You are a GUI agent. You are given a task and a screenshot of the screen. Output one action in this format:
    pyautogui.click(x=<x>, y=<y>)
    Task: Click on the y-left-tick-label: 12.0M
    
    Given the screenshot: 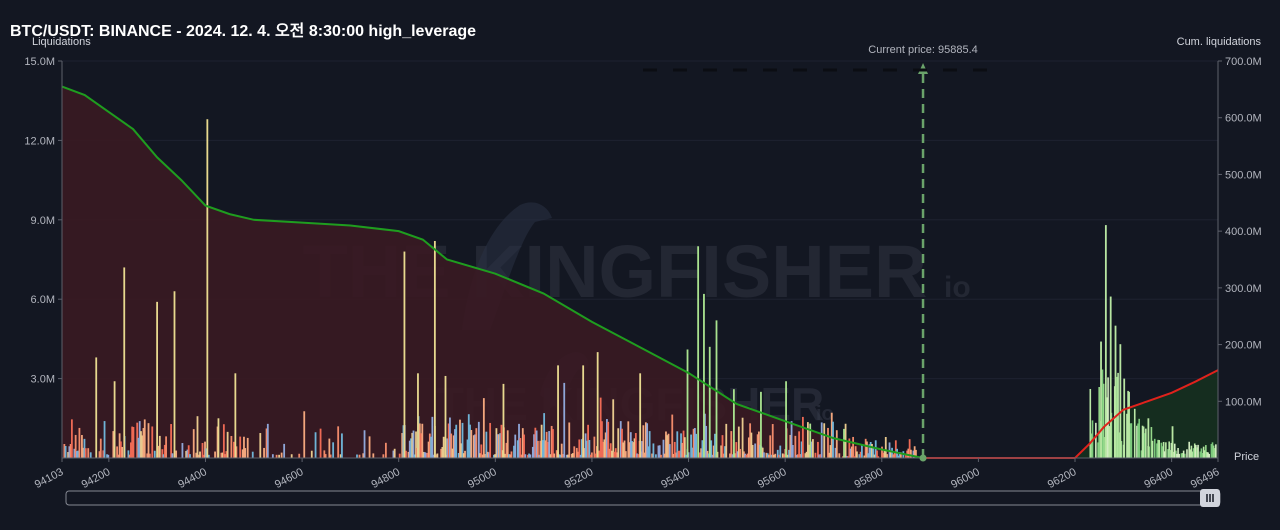 What is the action you would take?
    pyautogui.click(x=39, y=141)
    